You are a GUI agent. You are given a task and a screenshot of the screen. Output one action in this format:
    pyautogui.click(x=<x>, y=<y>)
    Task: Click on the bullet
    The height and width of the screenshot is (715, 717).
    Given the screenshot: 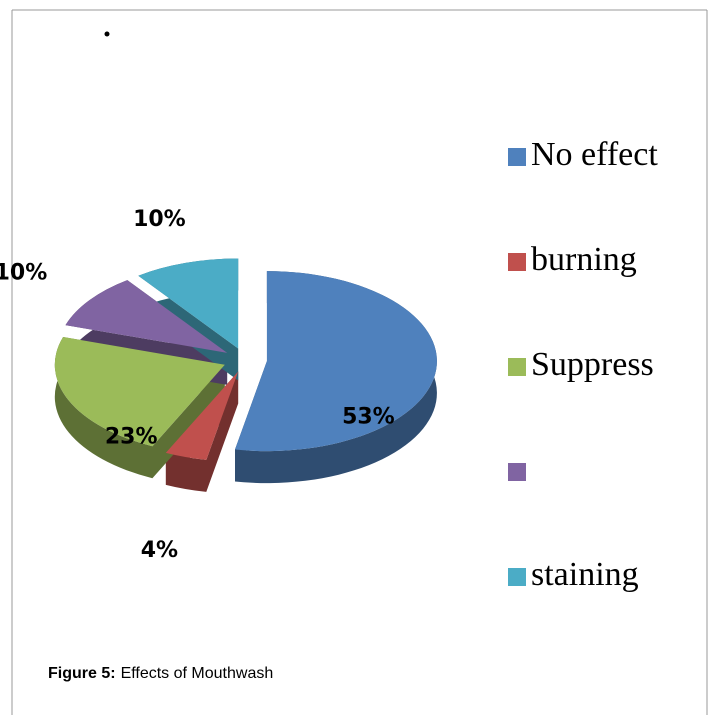 What is the action you would take?
    pyautogui.click(x=107, y=34)
    